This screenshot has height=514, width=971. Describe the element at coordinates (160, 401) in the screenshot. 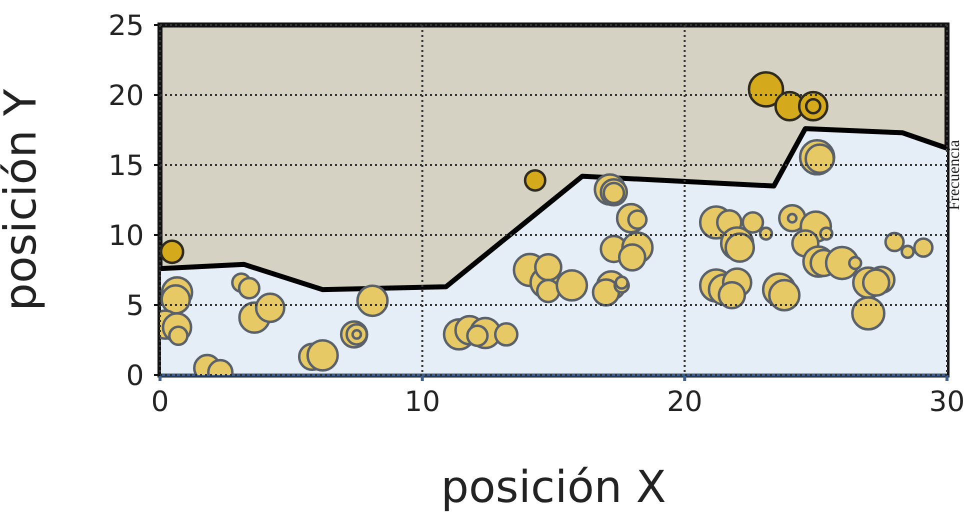

I see `x-tick-label: 0` at that location.